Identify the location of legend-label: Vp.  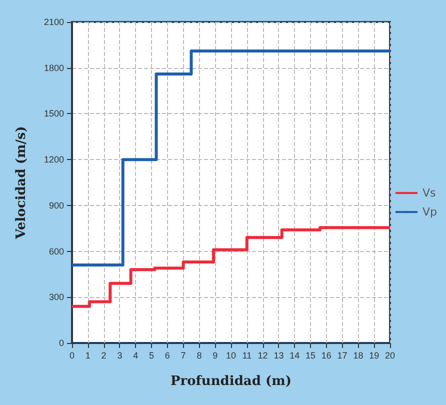
(430, 212).